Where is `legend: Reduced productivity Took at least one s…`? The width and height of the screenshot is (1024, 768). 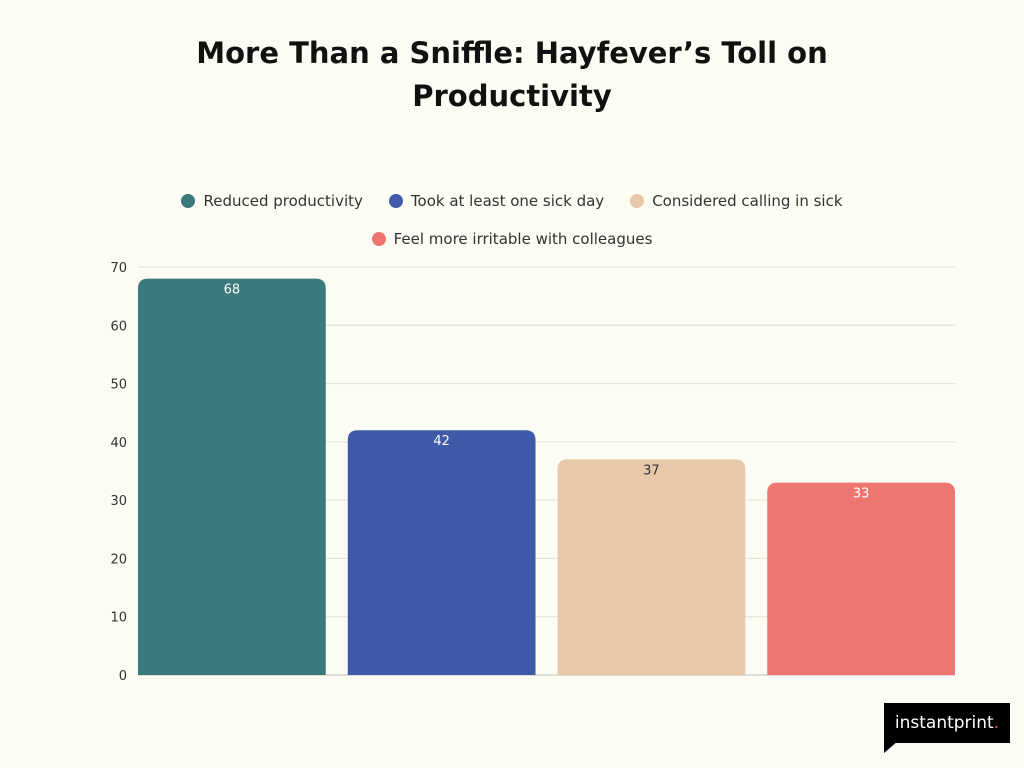 legend: Reduced productivity Took at least one s… is located at coordinates (512, 201).